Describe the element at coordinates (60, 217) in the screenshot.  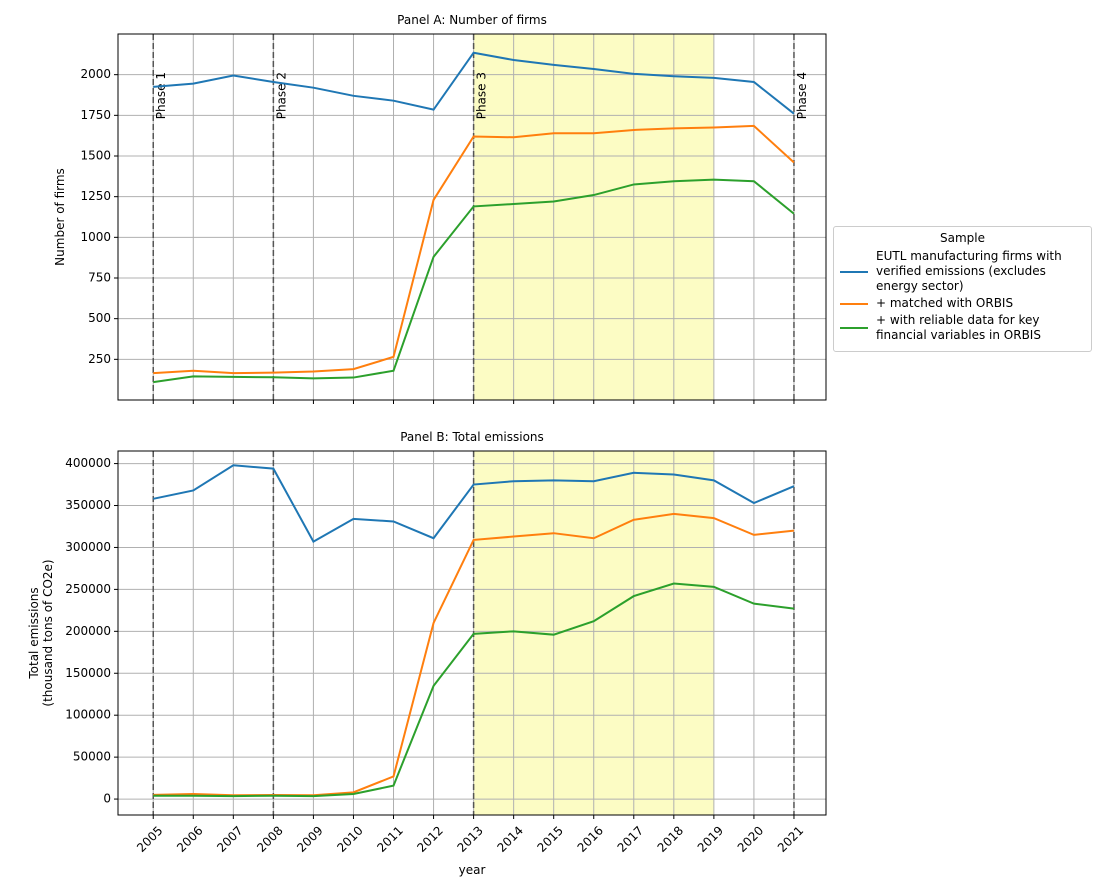
I see `y-axis-label: Number of firms` at that location.